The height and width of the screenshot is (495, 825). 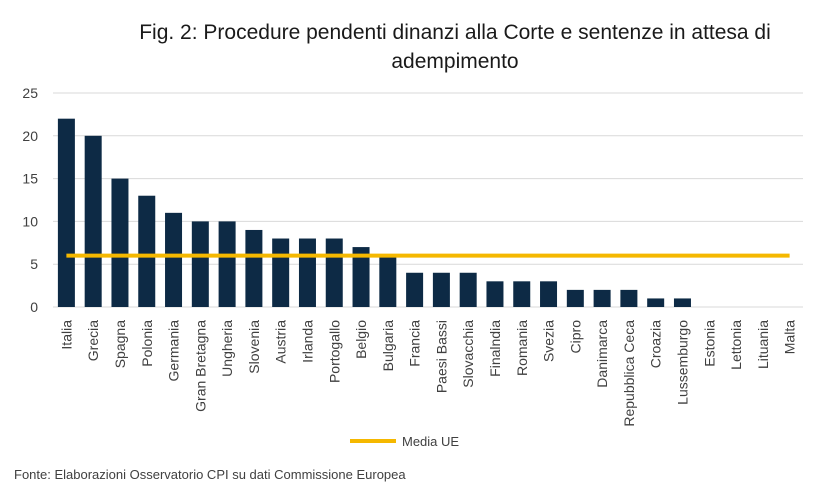 I want to click on x-tick-label: Francia, so click(x=415, y=343).